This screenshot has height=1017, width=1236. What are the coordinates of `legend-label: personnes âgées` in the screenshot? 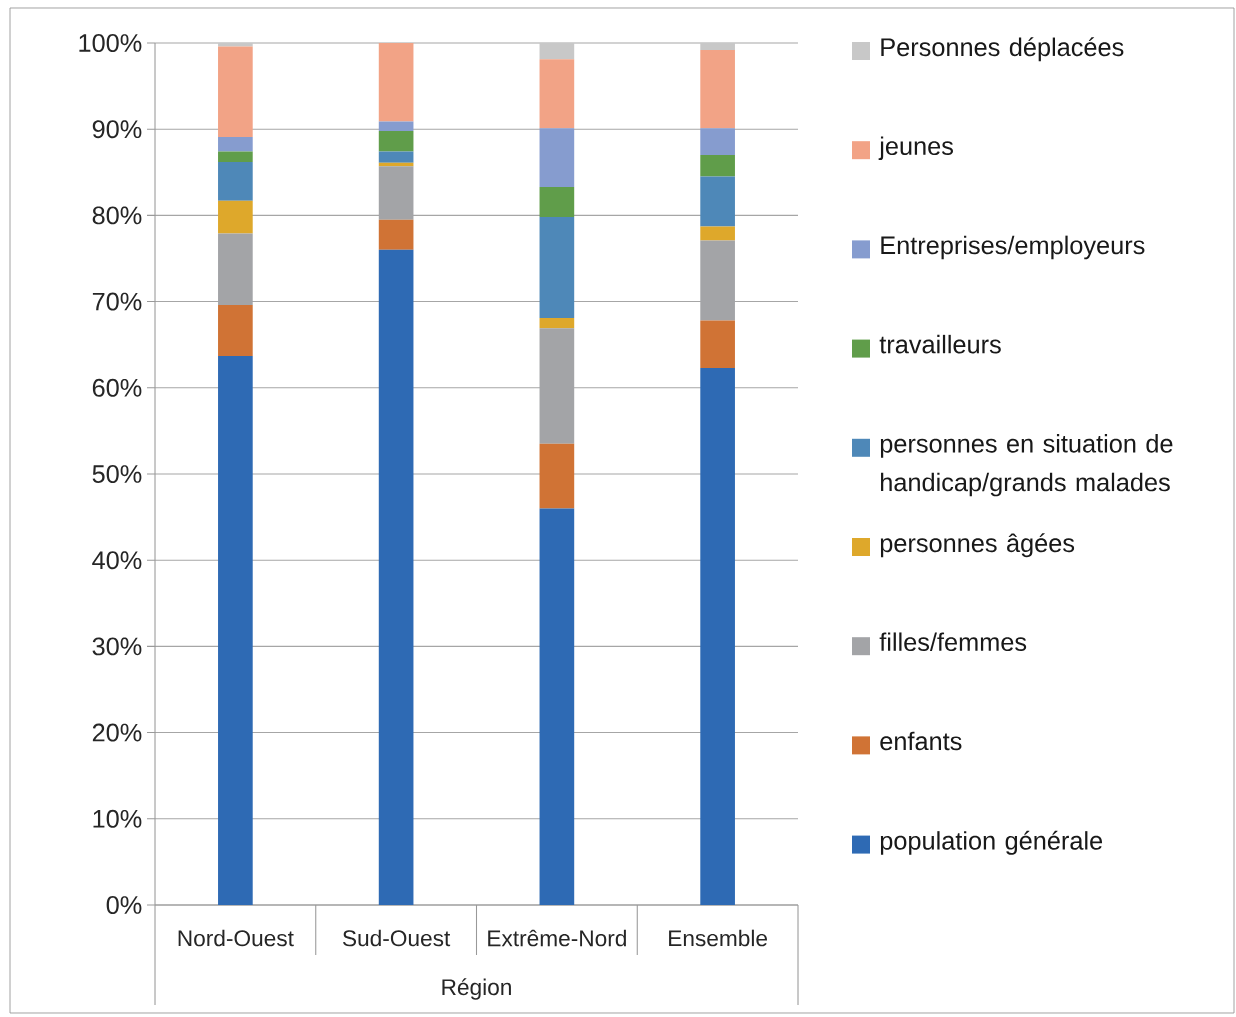 It's located at (977, 545).